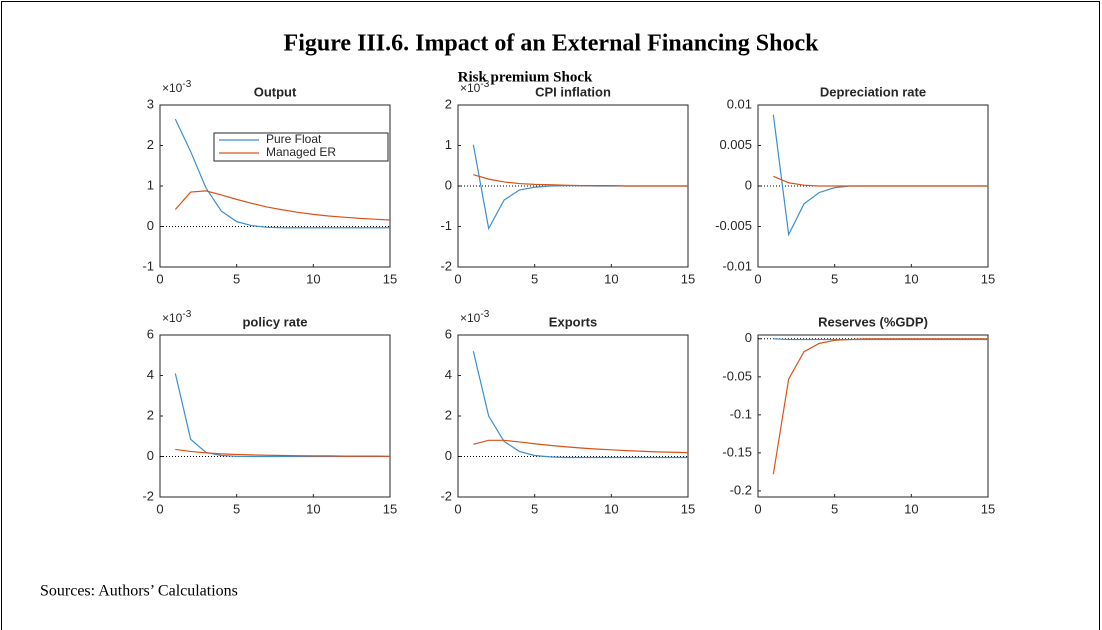  I want to click on panel-title: Reserves (%GDP), so click(873, 321).